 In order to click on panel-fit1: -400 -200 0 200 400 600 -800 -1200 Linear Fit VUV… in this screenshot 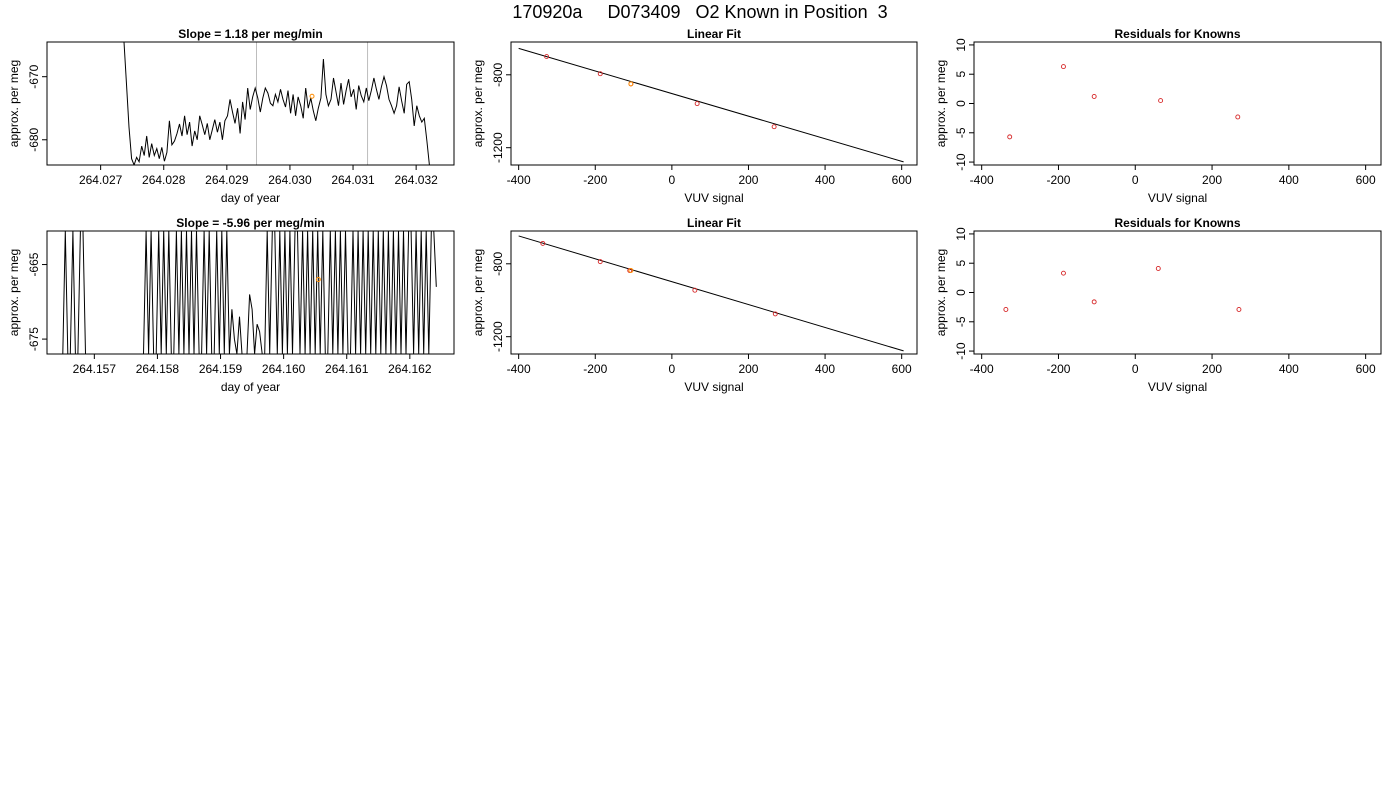, I will do `click(694, 116)`.